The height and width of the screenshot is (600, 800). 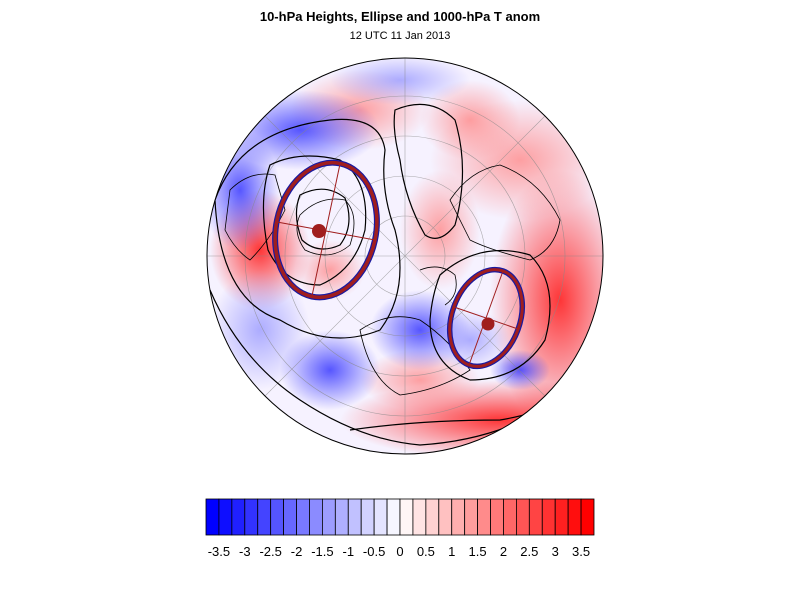 What do you see at coordinates (425, 551) in the screenshot?
I see `colorbar-tick-label: 0.5` at bounding box center [425, 551].